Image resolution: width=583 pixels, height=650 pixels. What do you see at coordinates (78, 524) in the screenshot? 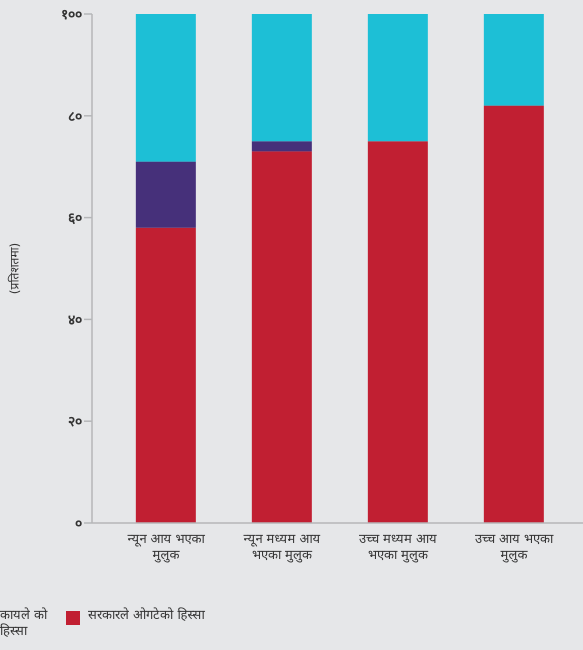
I see `y-tick-label: ०` at bounding box center [78, 524].